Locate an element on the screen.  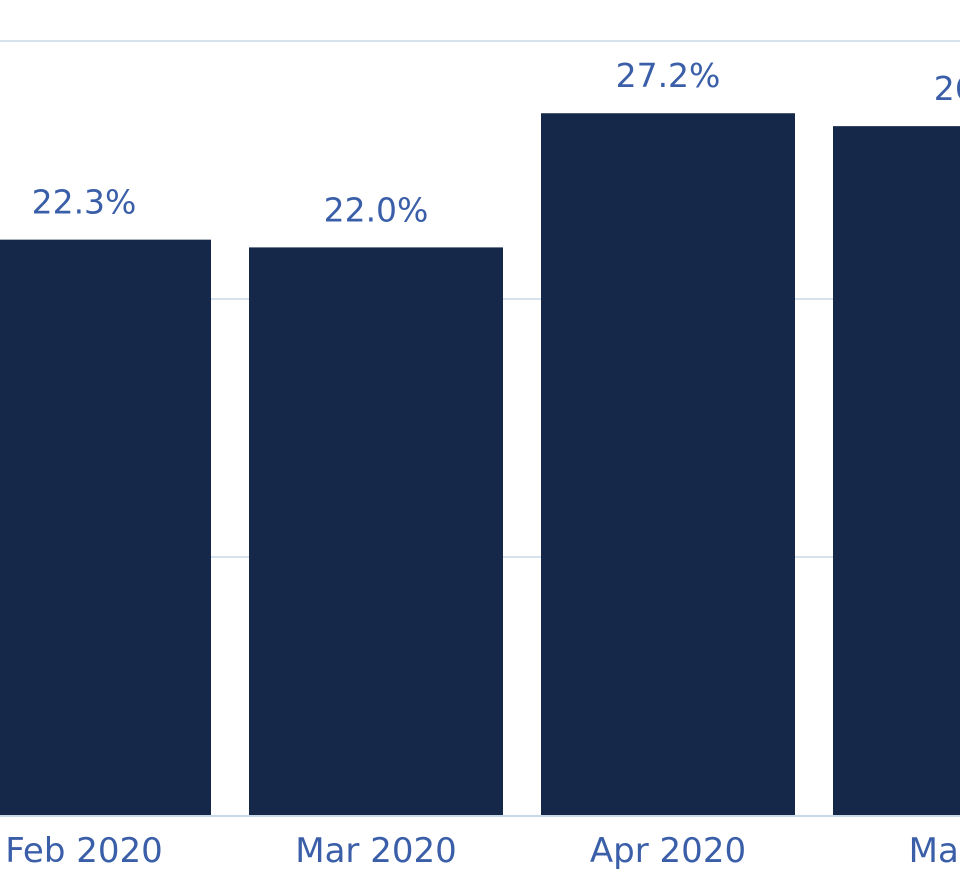
value-label: 26. is located at coordinates (947, 88).